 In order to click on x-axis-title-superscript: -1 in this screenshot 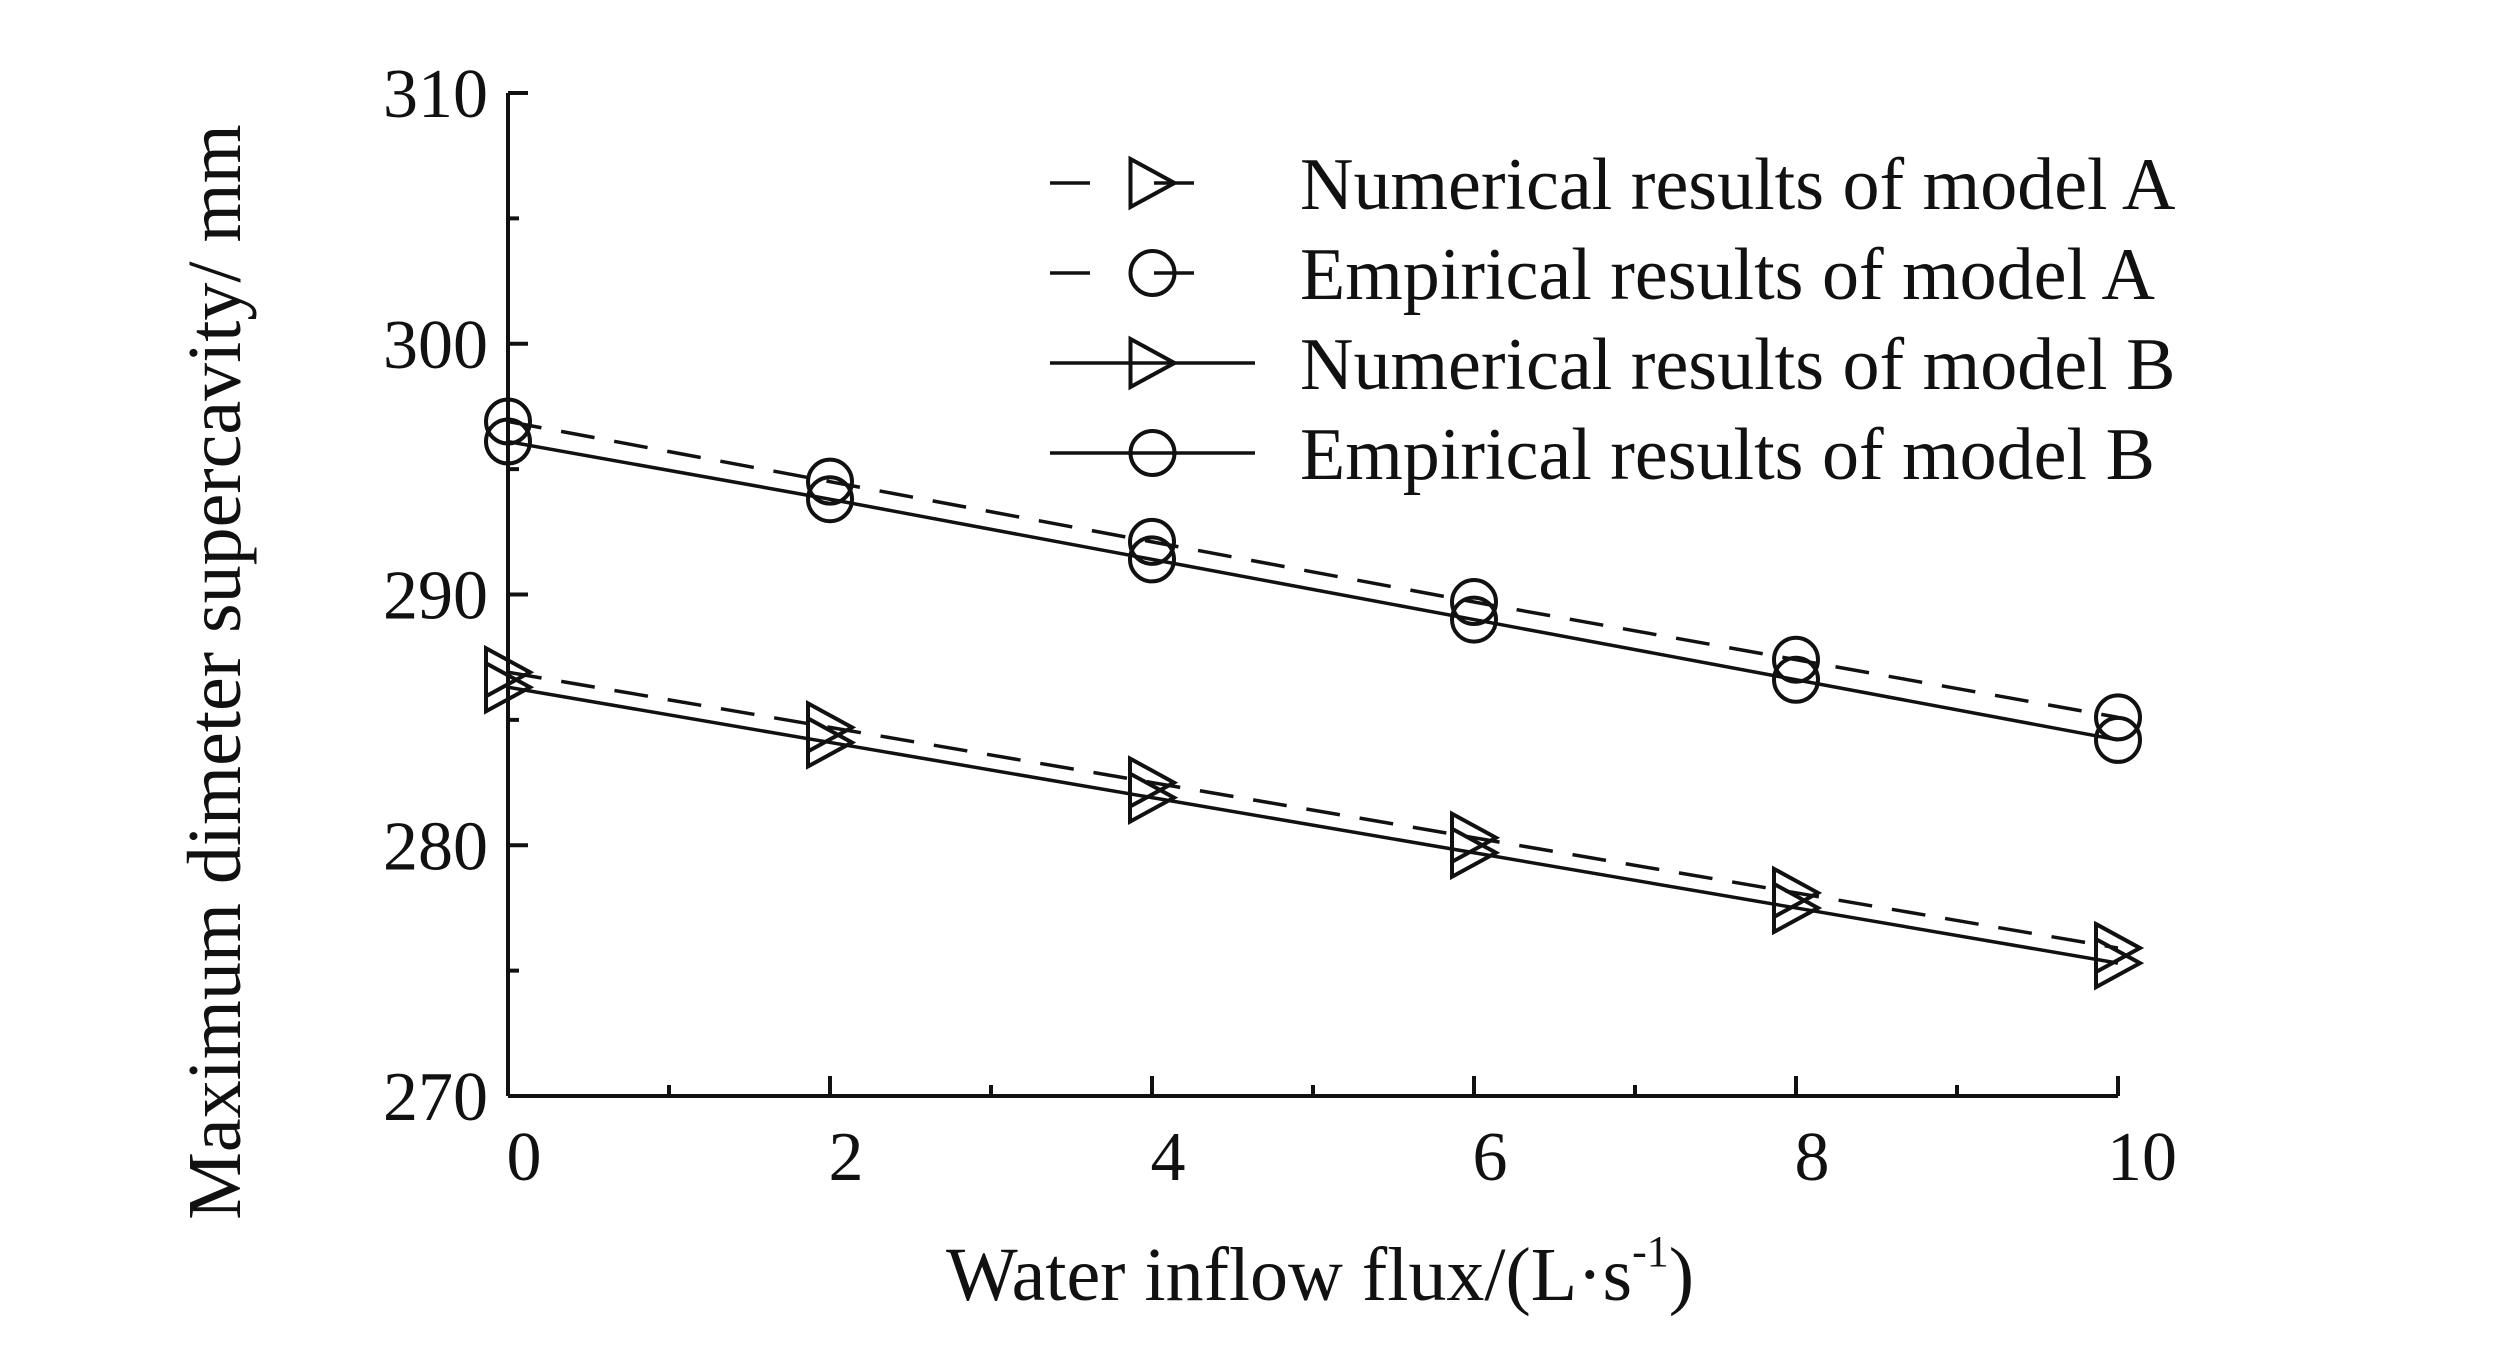, I will do `click(1650, 1251)`.